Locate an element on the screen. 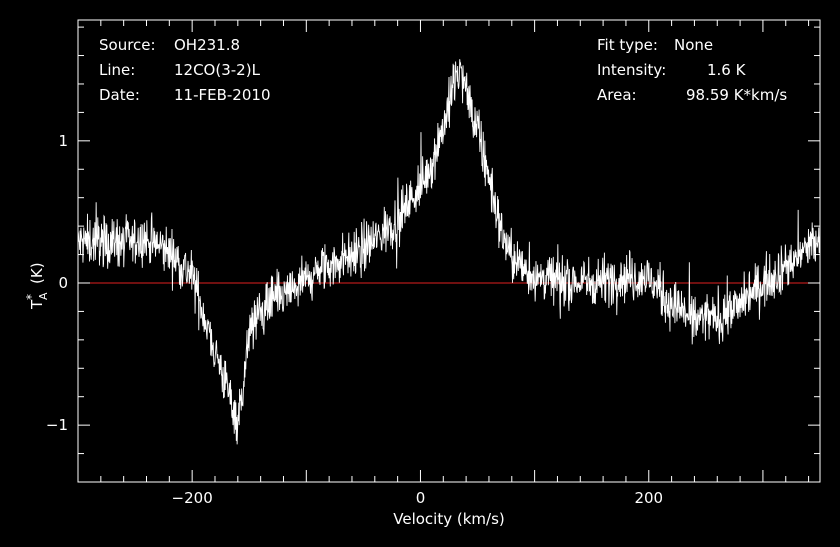 This screenshot has width=840, height=547. intensity-label: Intensity: is located at coordinates (631, 70).